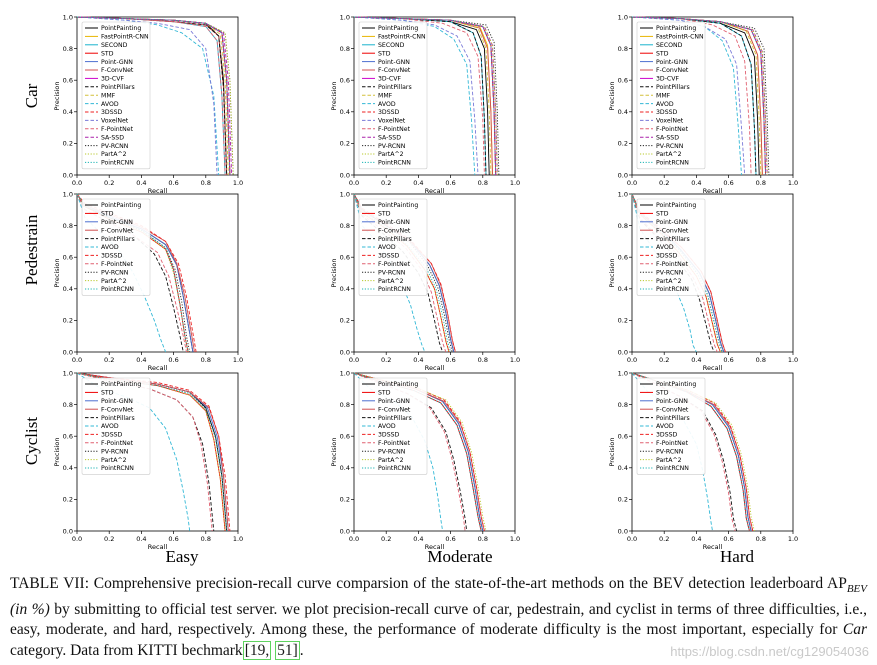  I want to click on legend-entry: PV-RCNN, so click(115, 146).